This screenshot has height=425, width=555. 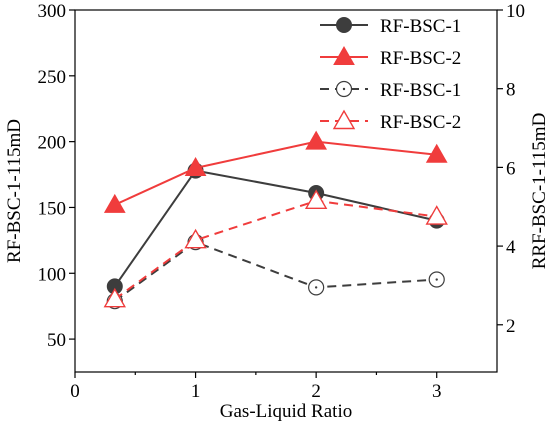 What do you see at coordinates (437, 391) in the screenshot?
I see `x-tick-label: 3` at bounding box center [437, 391].